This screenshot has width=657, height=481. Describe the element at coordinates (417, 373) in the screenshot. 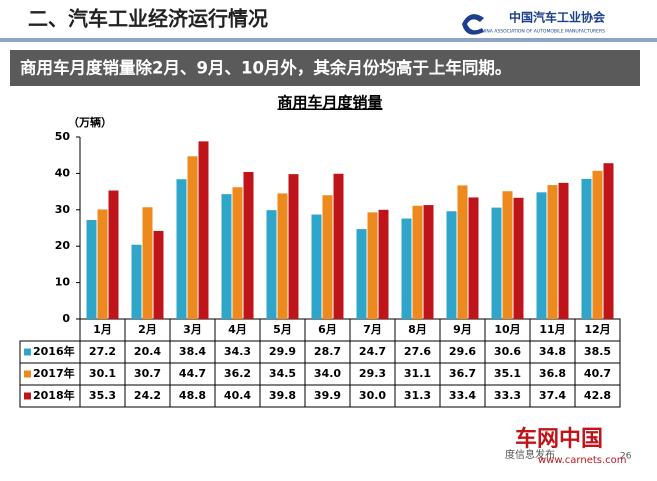

I see `table-value: 31.1` at that location.